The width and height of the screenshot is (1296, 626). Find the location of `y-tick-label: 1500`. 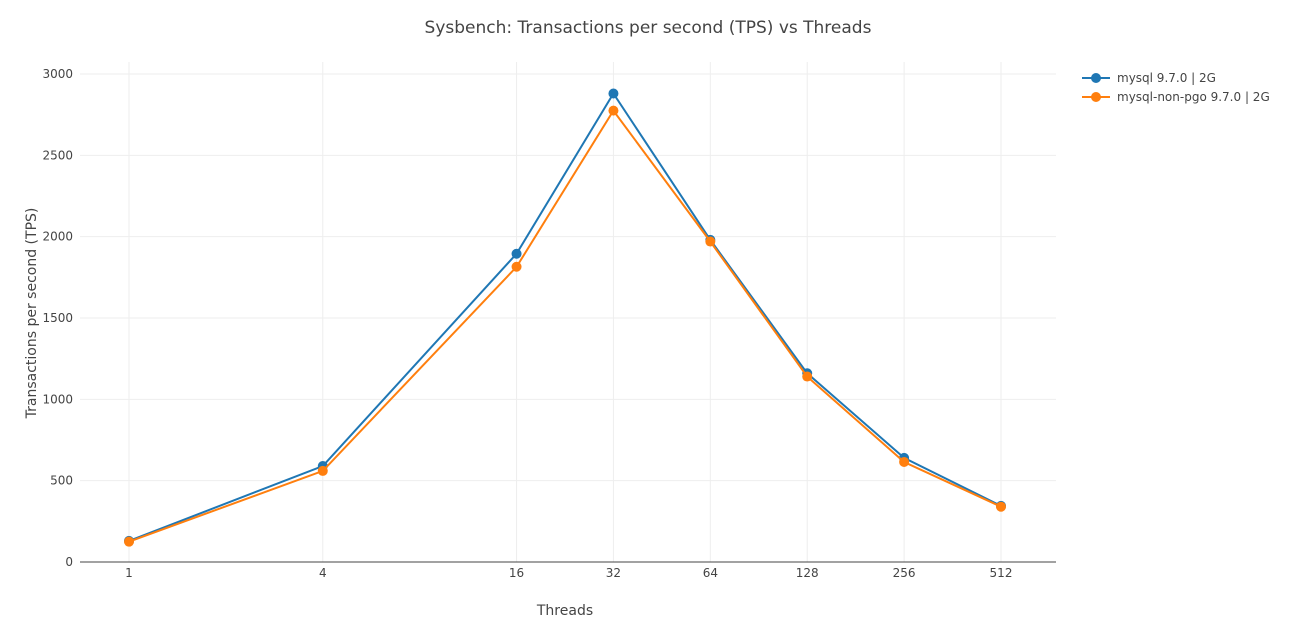

y-tick-label: 1500 is located at coordinates (57, 318).